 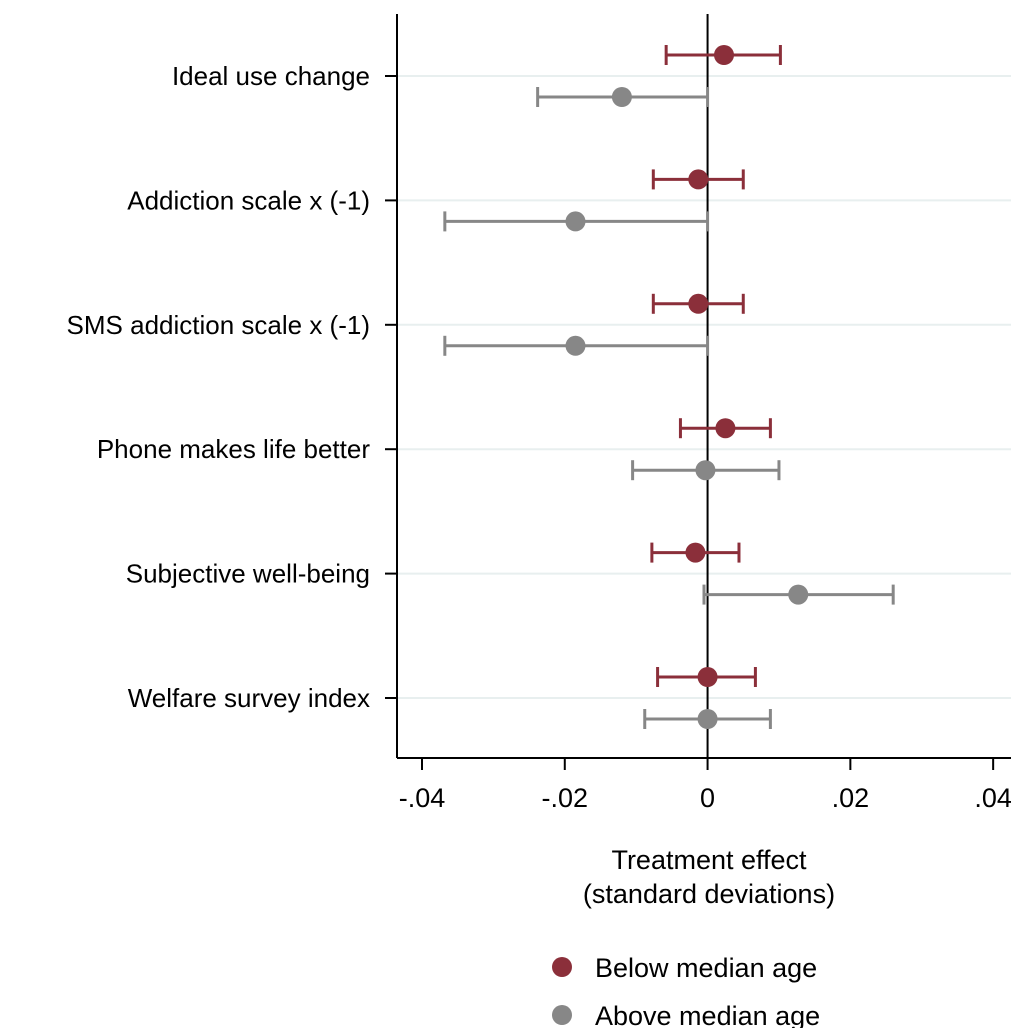 What do you see at coordinates (422, 798) in the screenshot?
I see `x-tick-label: -.04` at bounding box center [422, 798].